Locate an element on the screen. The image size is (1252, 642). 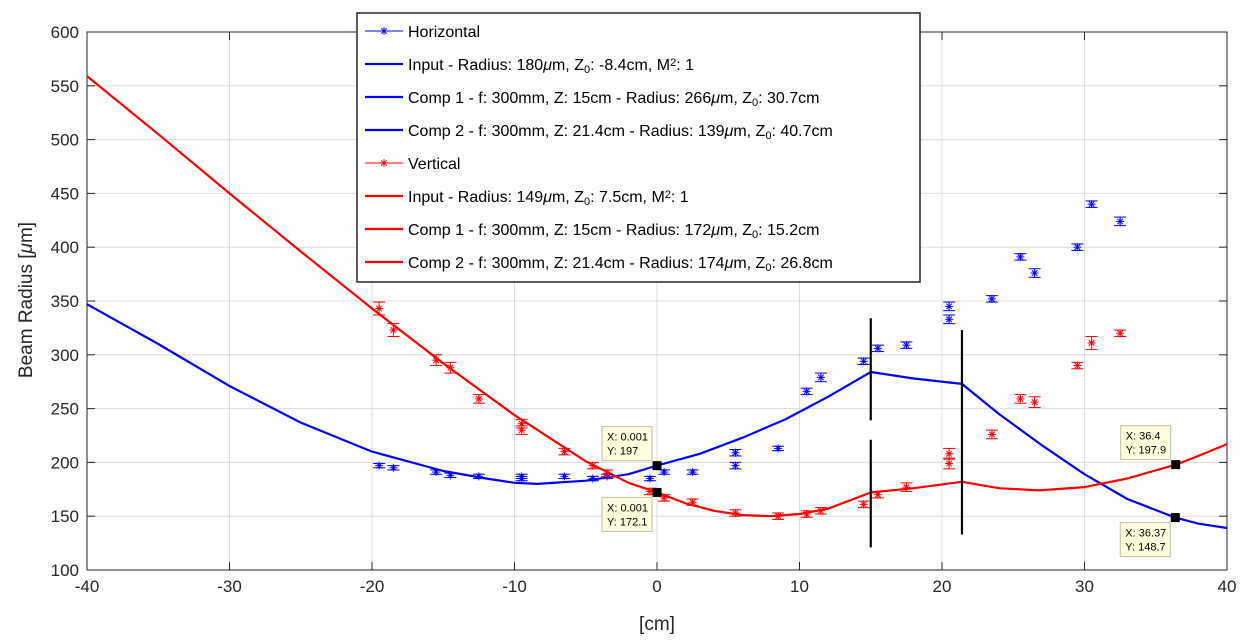
series-line-horizontal_comp1 is located at coordinates (809, 418).